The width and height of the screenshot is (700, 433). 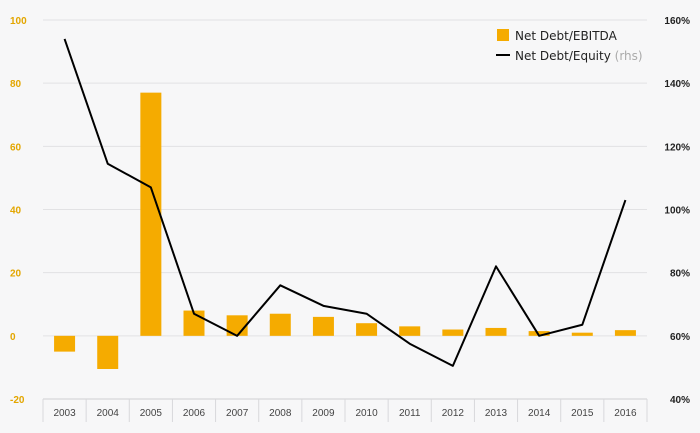 I want to click on right-y-tick-label: 60%, so click(x=680, y=337).